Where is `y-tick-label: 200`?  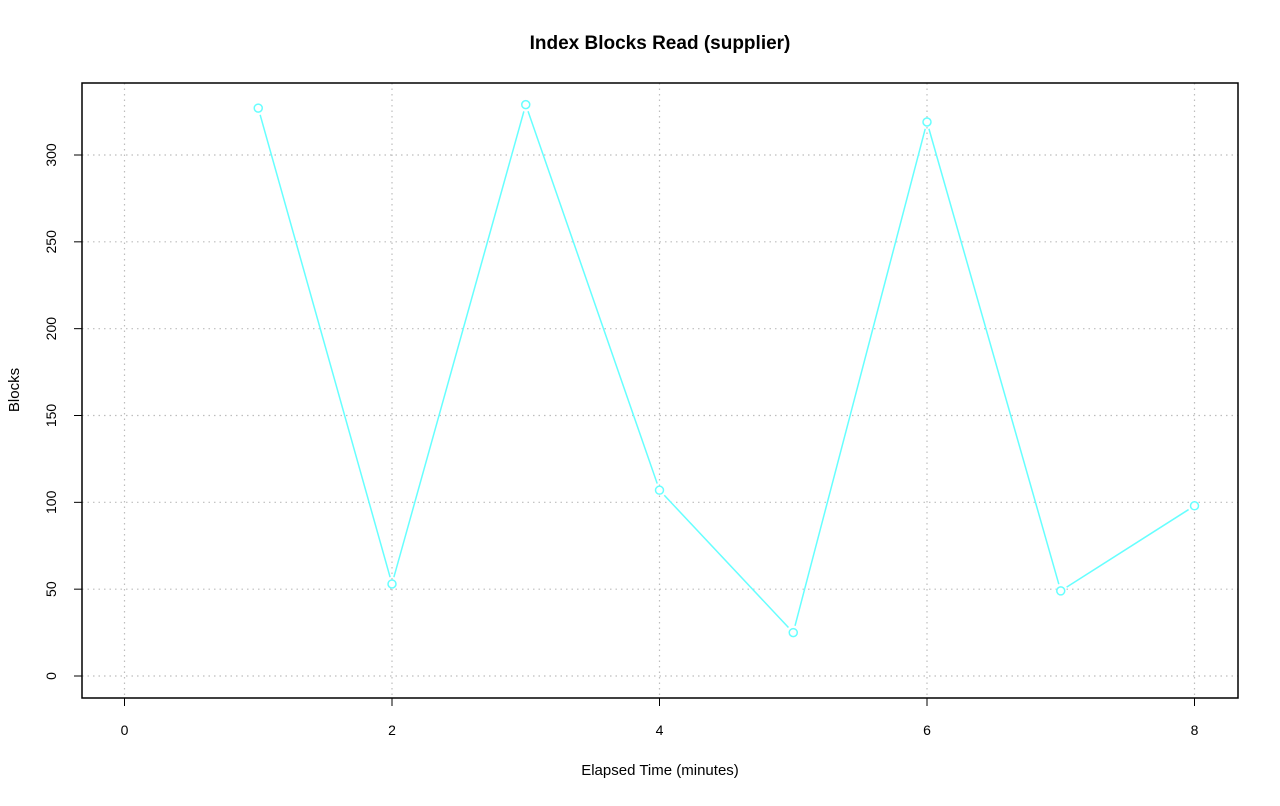 y-tick-label: 200 is located at coordinates (51, 329).